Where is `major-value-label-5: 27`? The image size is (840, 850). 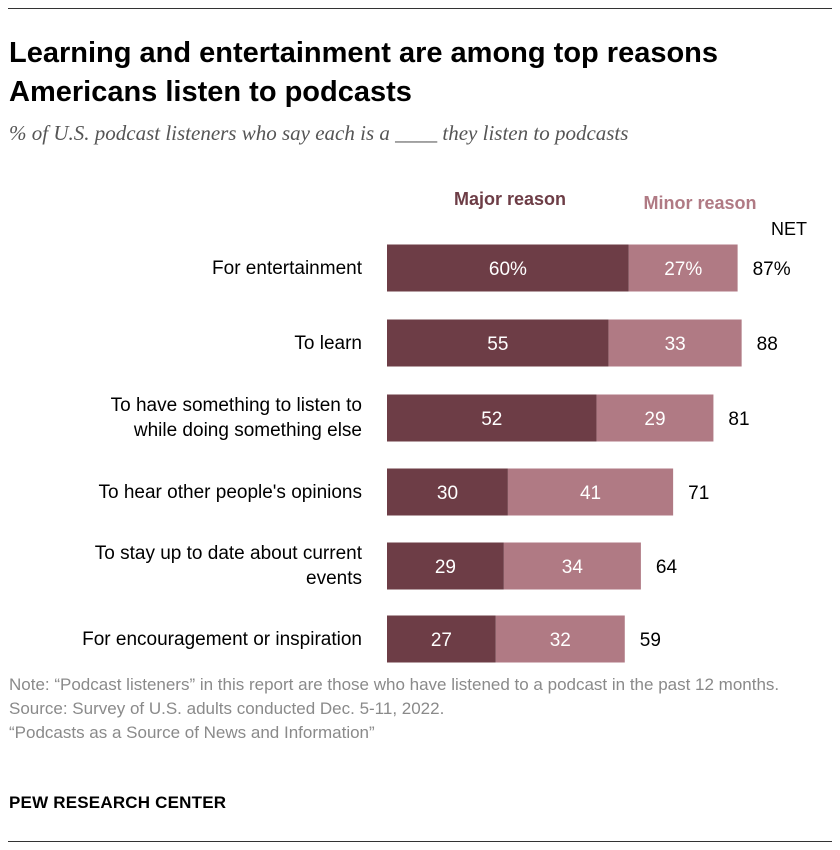 major-value-label-5: 27 is located at coordinates (441, 640).